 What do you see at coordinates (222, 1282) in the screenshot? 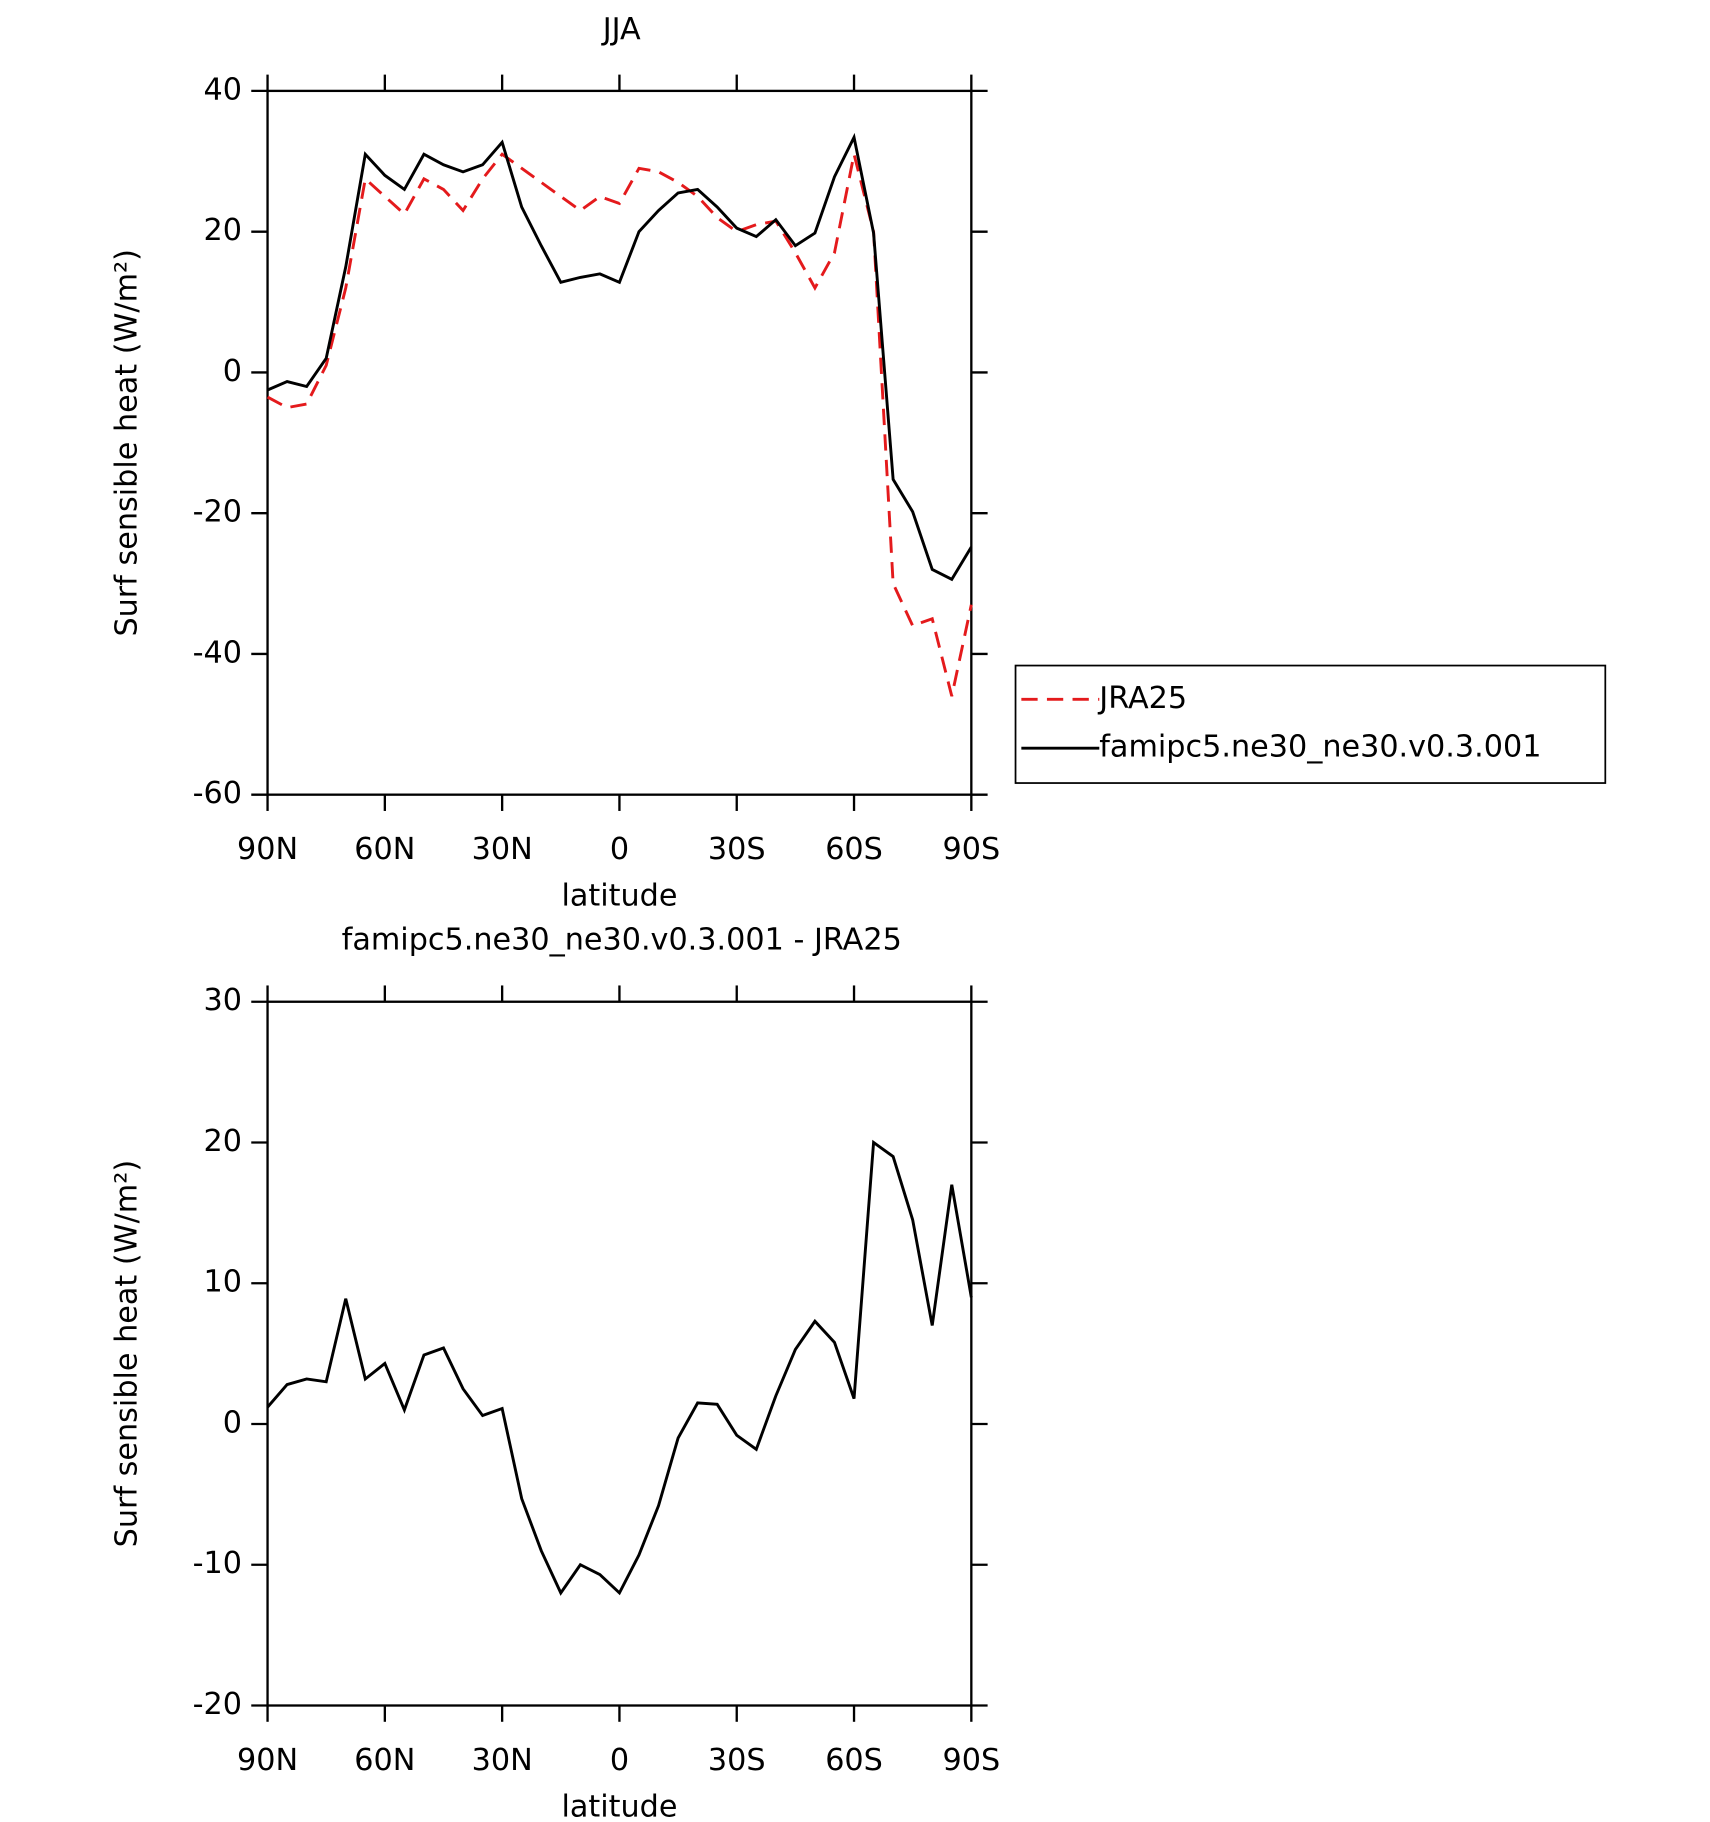
I see `y-tick-label: 10` at bounding box center [222, 1282].